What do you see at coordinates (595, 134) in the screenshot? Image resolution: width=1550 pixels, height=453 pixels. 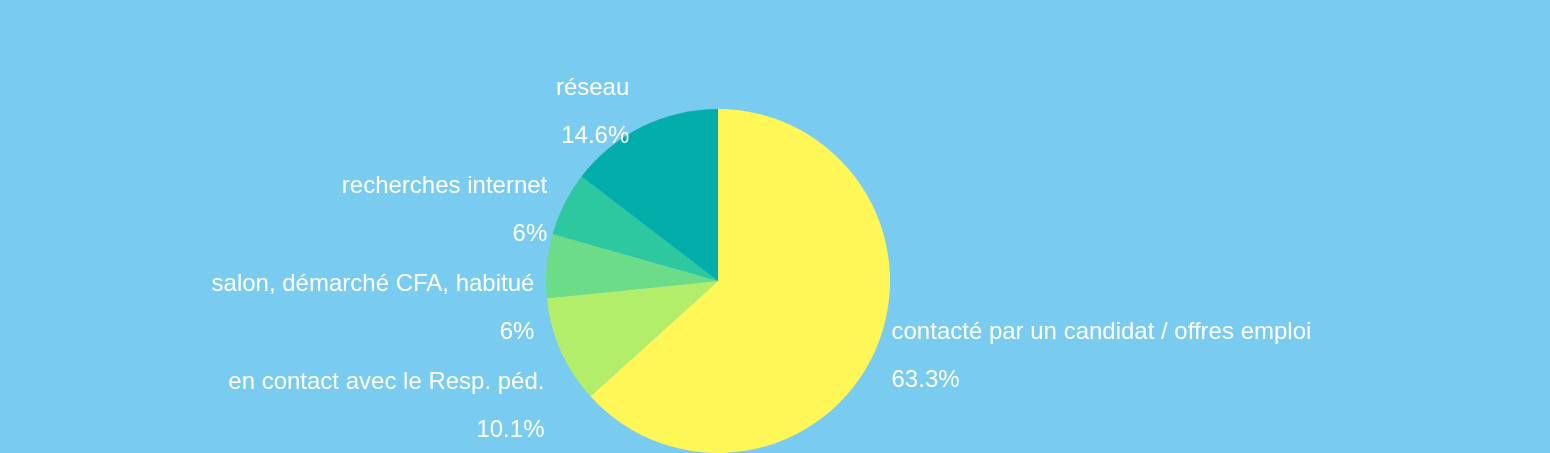 I see `data-label: 14.6%` at bounding box center [595, 134].